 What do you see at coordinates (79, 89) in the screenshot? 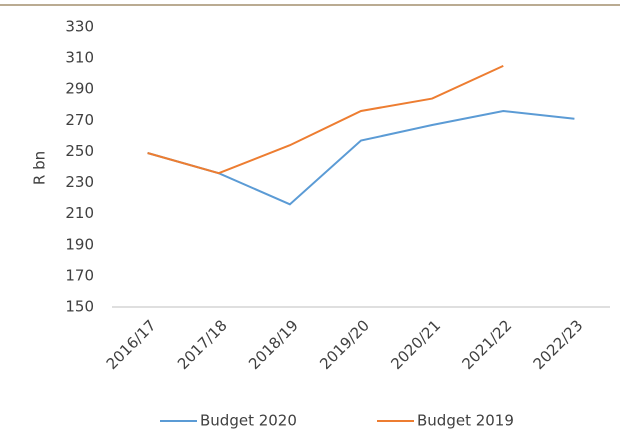
I see `y-tick-label: 290` at bounding box center [79, 89].